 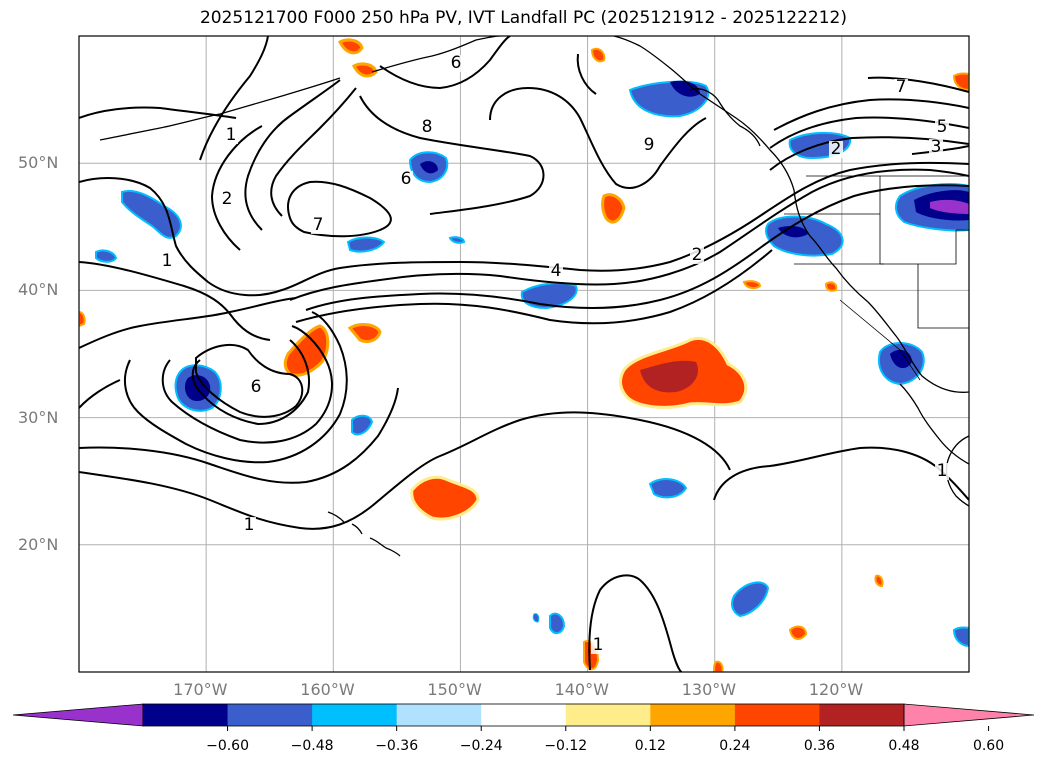 I want to click on contour-label: 6, so click(x=406, y=179).